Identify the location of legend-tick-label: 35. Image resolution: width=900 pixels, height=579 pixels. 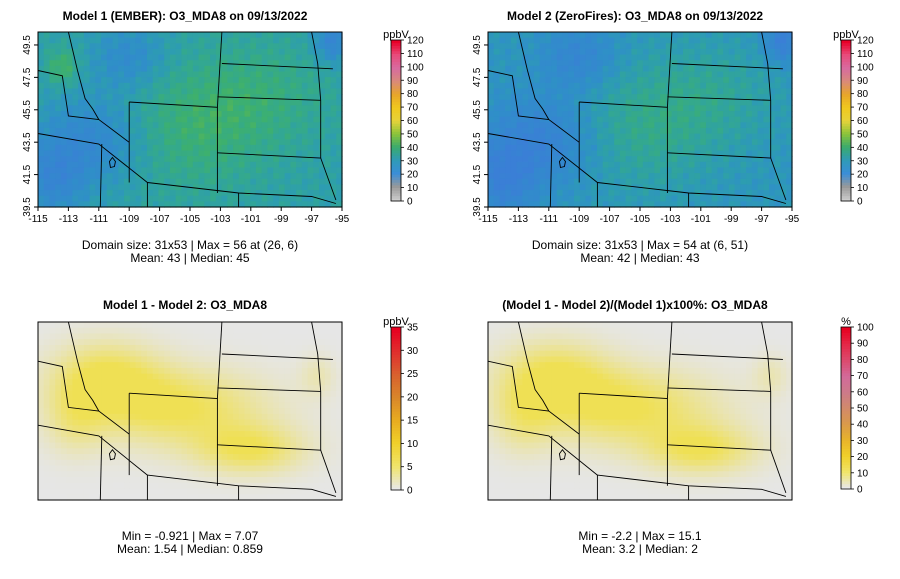
(413, 328).